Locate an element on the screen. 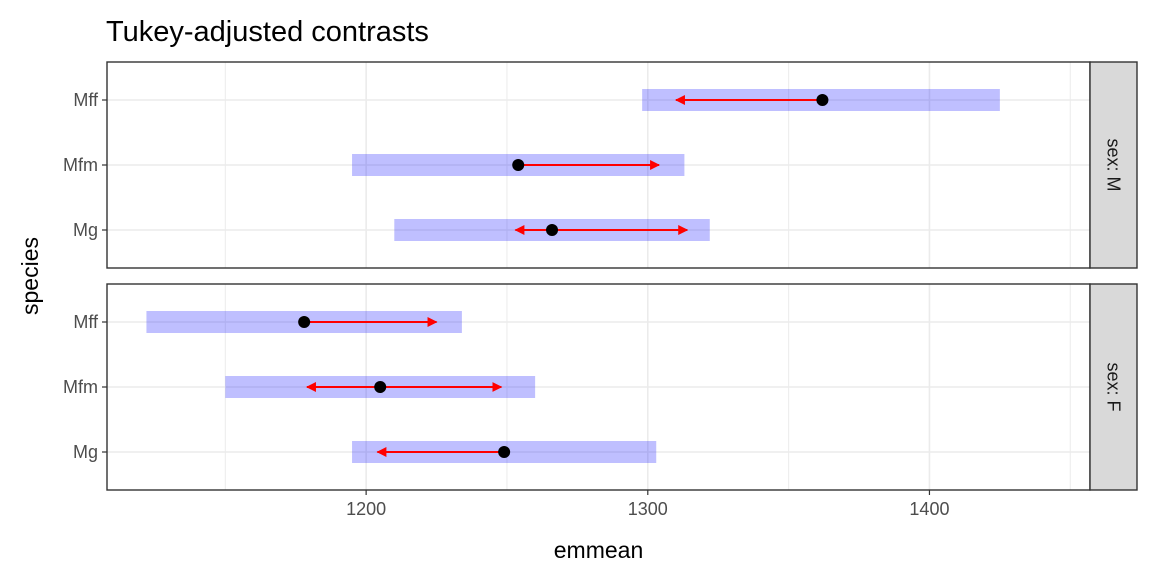  facet-strip-label: sex: F is located at coordinates (1114, 386).